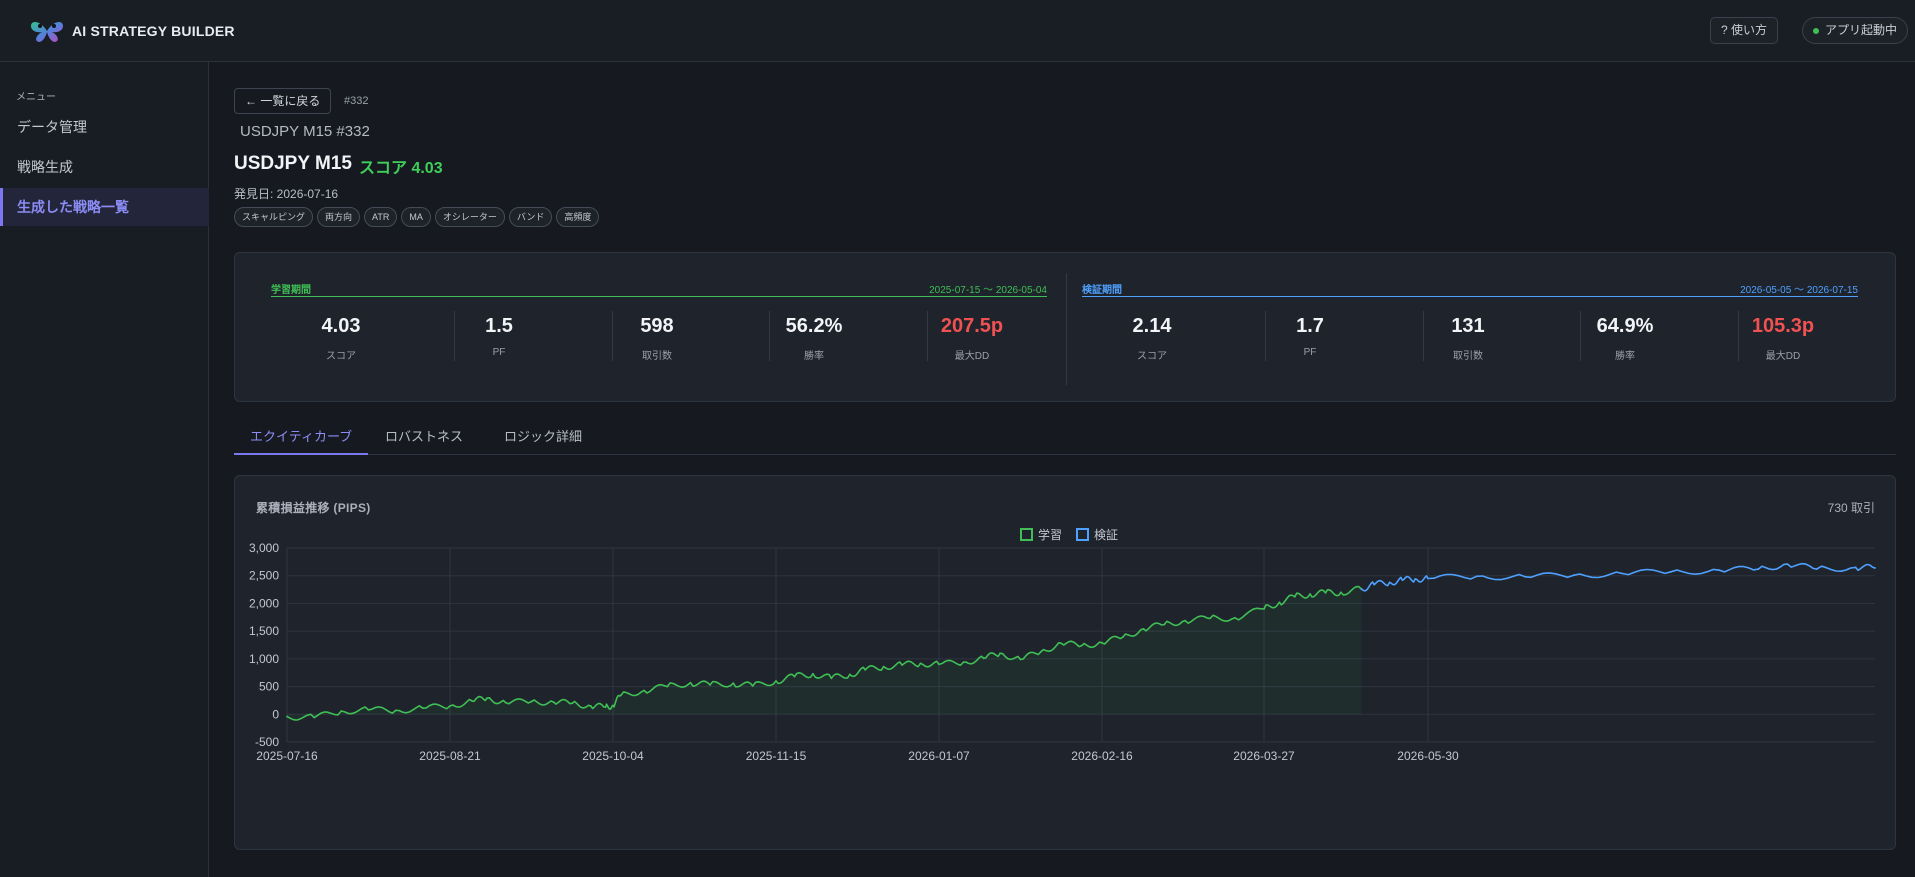 The width and height of the screenshot is (1915, 877). Describe the element at coordinates (264, 603) in the screenshot. I see `y-tick-label: 2,000` at that location.